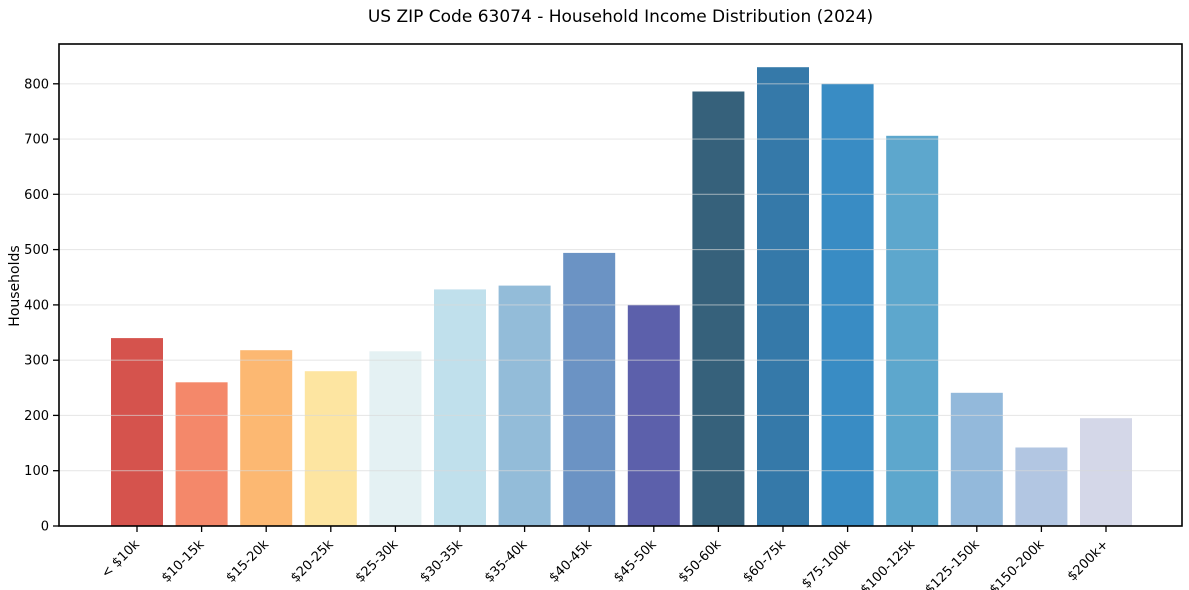 Image resolution: width=1189 pixels, height=590 pixels. Describe the element at coordinates (700, 561) in the screenshot. I see `x-tick-label: $50-60k` at that location.